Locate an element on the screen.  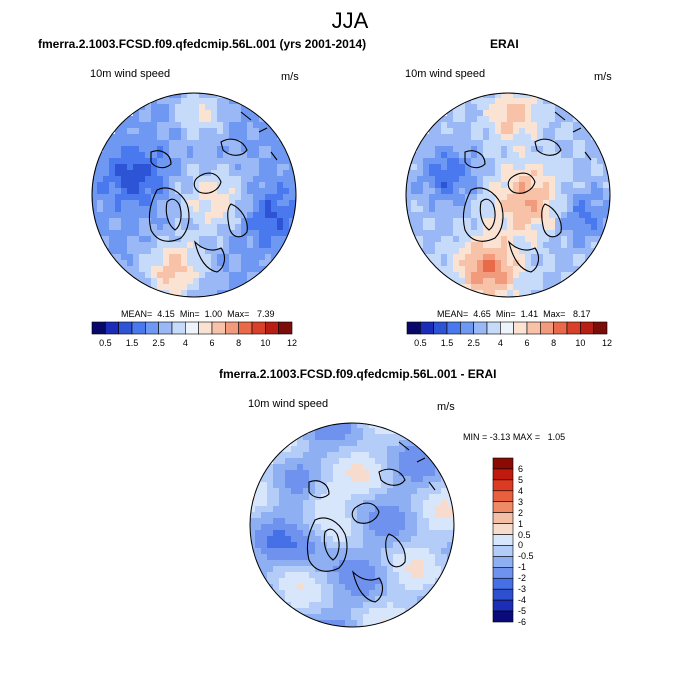
colorbar-tick-label: -0.5 is located at coordinates (526, 556).